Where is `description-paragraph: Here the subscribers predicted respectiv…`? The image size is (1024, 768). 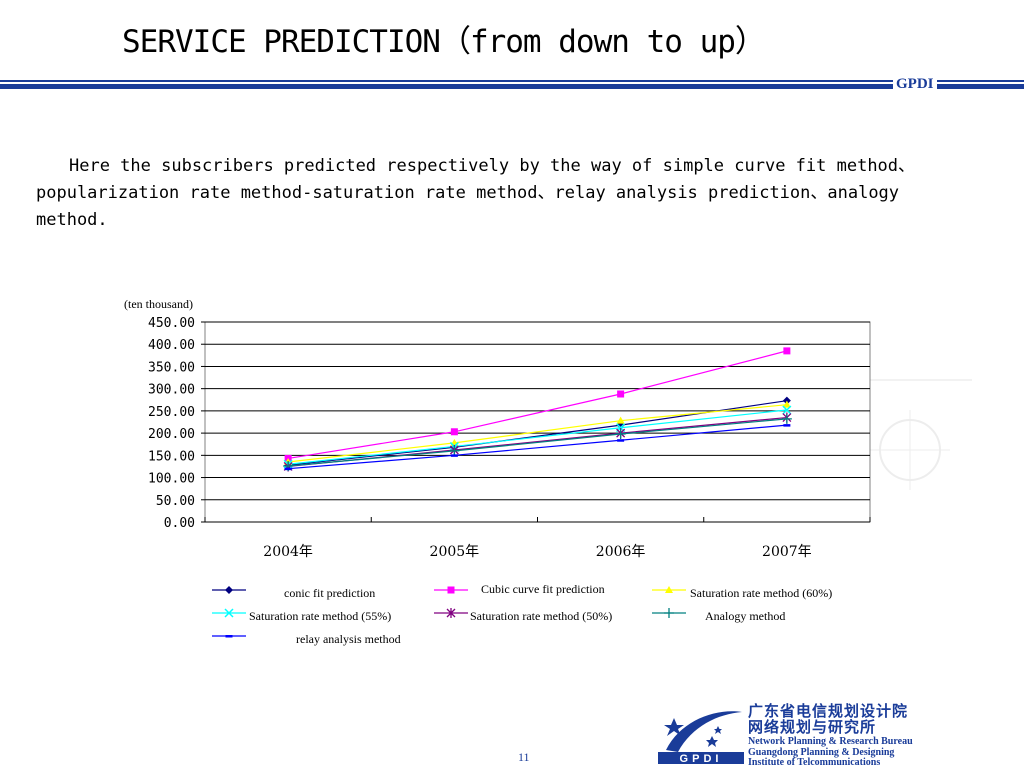
description-paragraph: Here the subscribers predicted respectiv… is located at coordinates (476, 193).